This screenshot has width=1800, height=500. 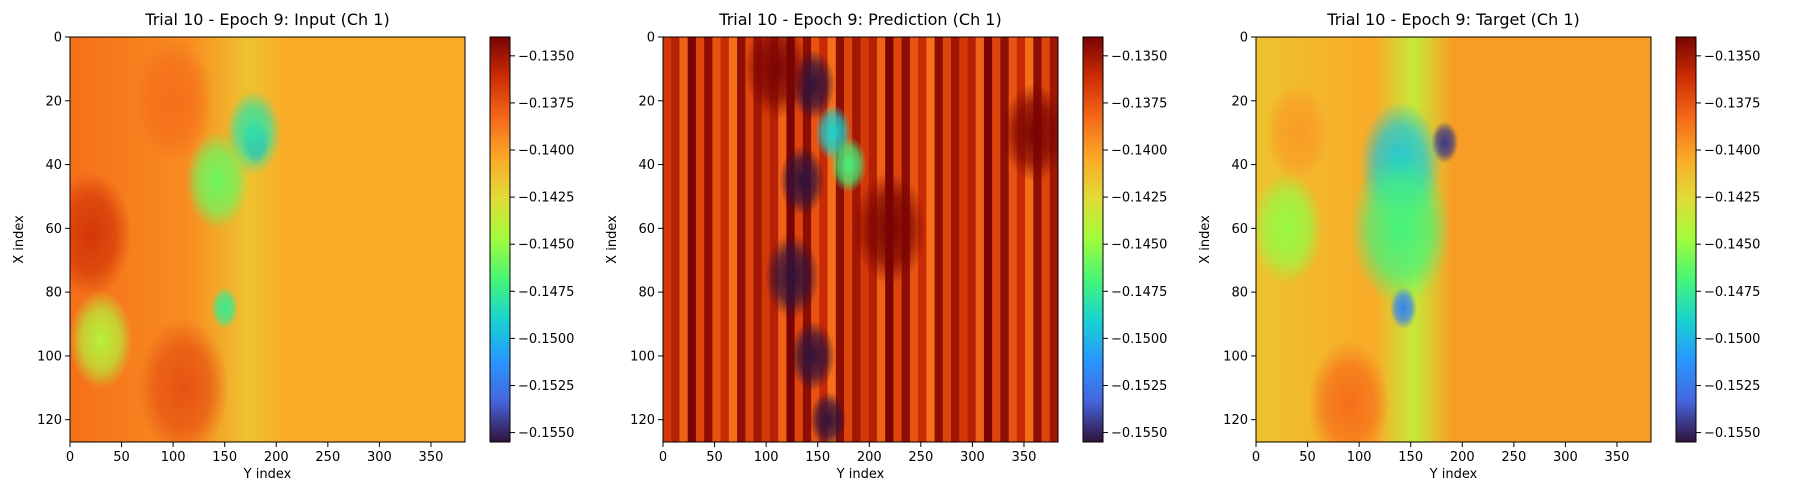 What do you see at coordinates (1452, 19) in the screenshot?
I see `chart-title: Trial 10 - Epoch 9: Target (Ch 1)` at bounding box center [1452, 19].